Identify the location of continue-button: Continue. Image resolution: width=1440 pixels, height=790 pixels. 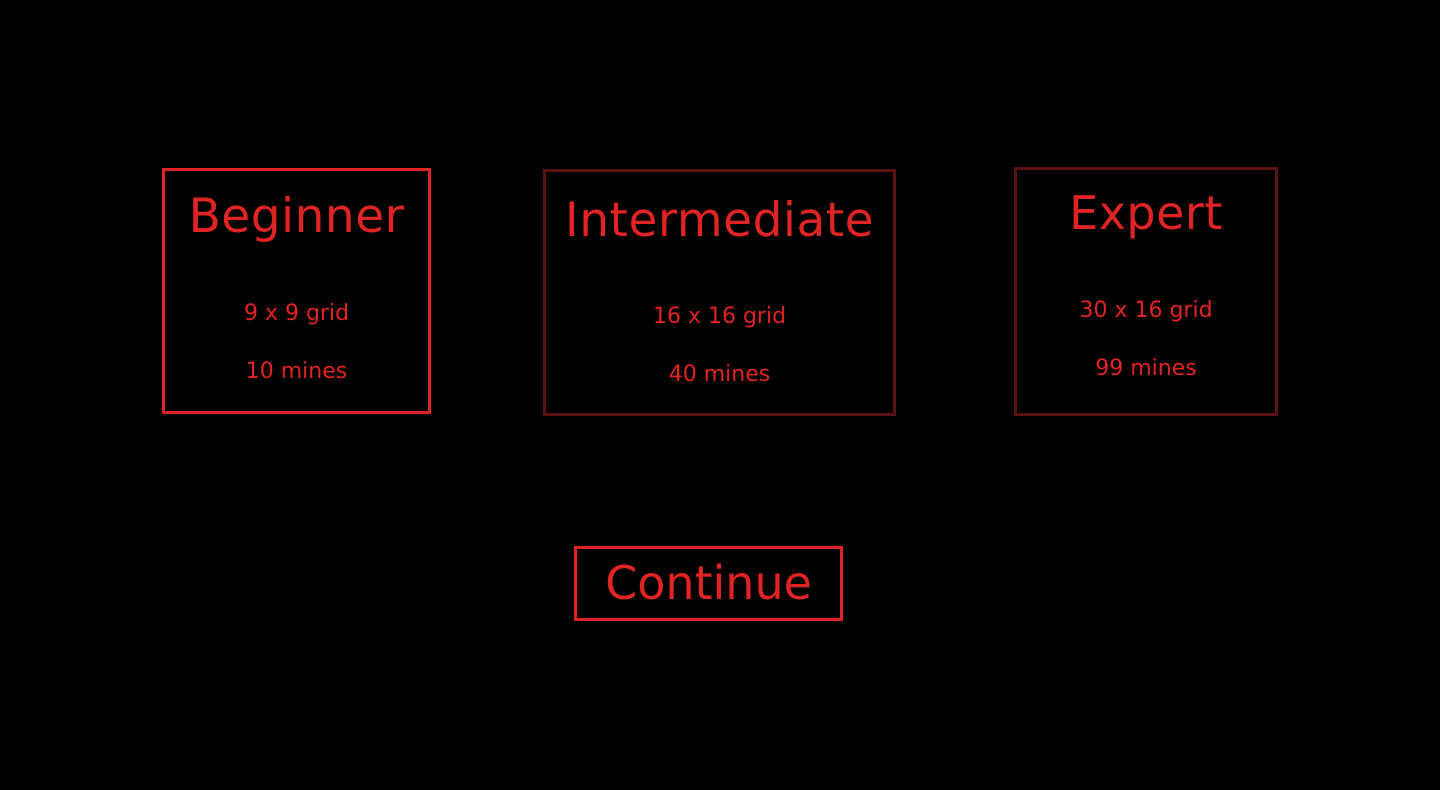
(708, 583).